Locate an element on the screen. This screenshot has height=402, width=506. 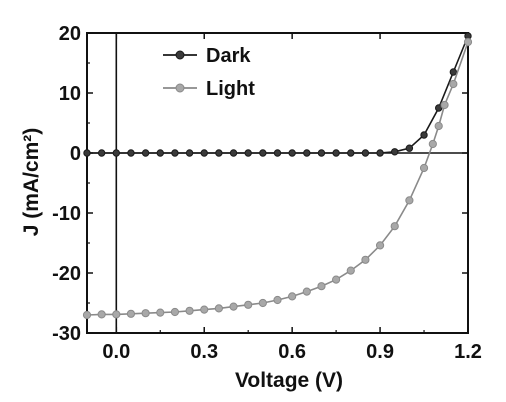
y-tick-label: 20 is located at coordinates (70, 34).